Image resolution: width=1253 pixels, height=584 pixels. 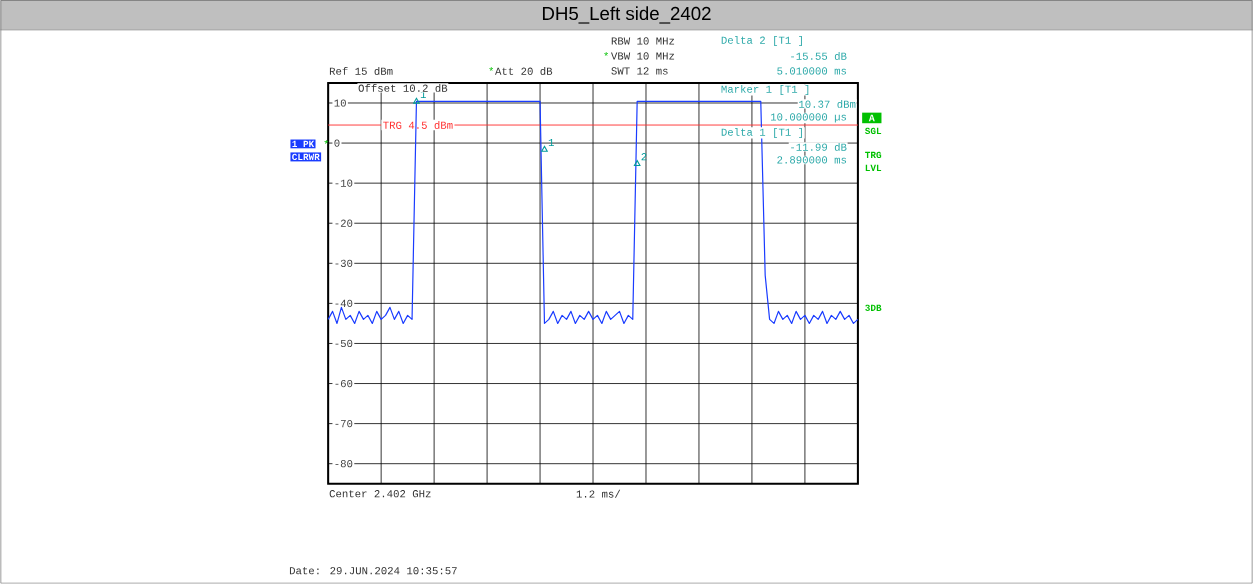 What do you see at coordinates (344, 303) in the screenshot?
I see `y-tick-label: -40` at bounding box center [344, 303].